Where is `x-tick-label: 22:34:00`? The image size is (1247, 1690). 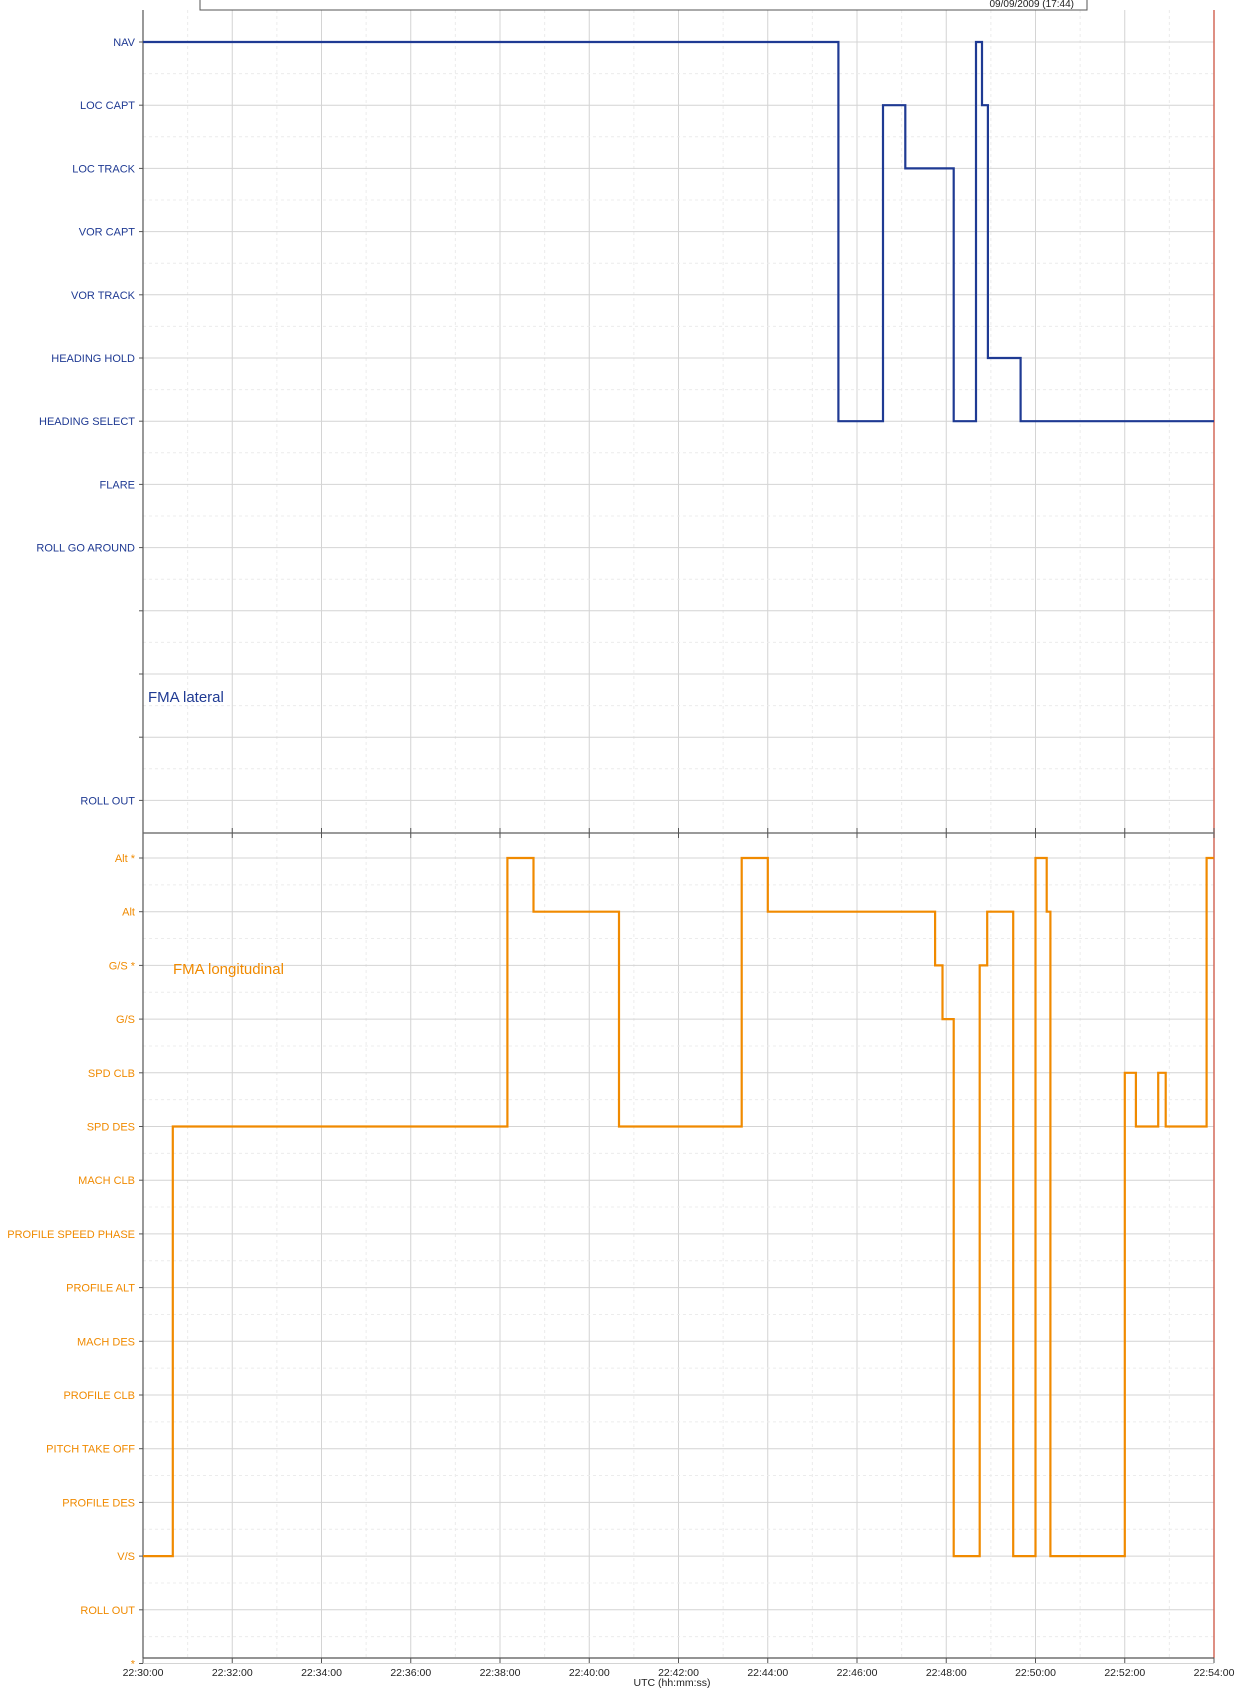 x-tick-label: 22:34:00 is located at coordinates (321, 1673).